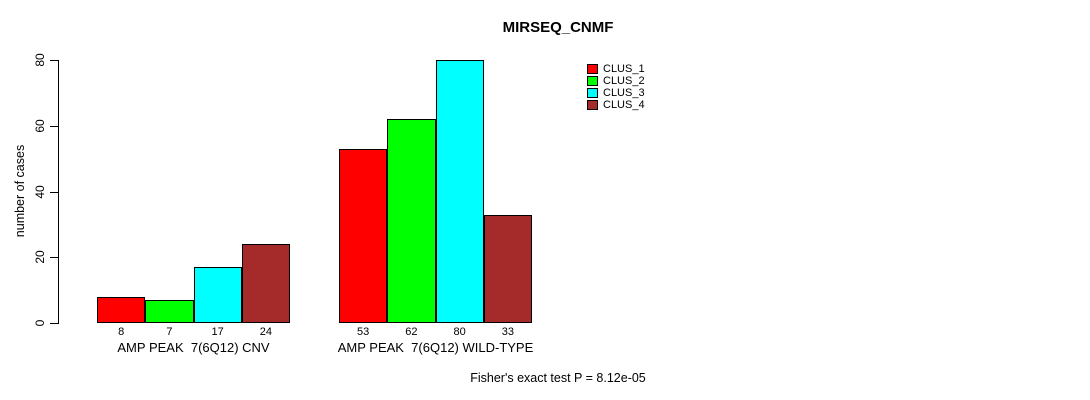 This screenshot has width=1090, height=400. I want to click on y-tick-label: 20, so click(40, 257).